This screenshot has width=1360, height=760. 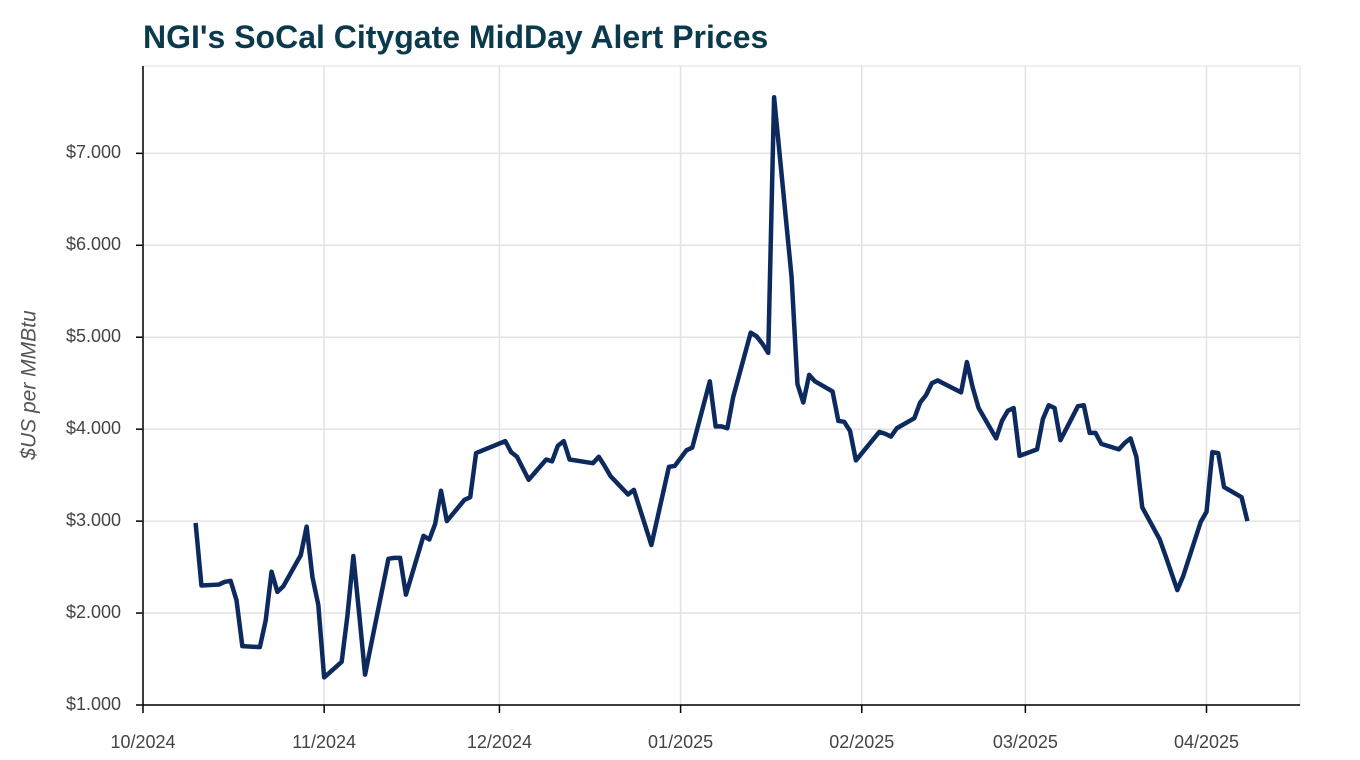 I want to click on x-tick-label: 01/2025, so click(x=680, y=742).